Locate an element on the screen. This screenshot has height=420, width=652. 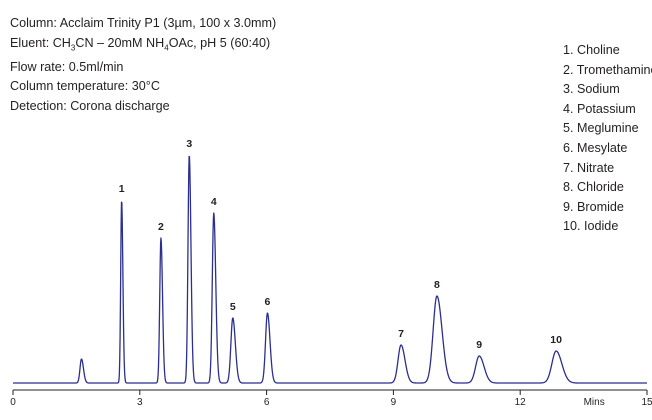
column-temperature-line: Column temperature: 30°C is located at coordinates (85, 86).